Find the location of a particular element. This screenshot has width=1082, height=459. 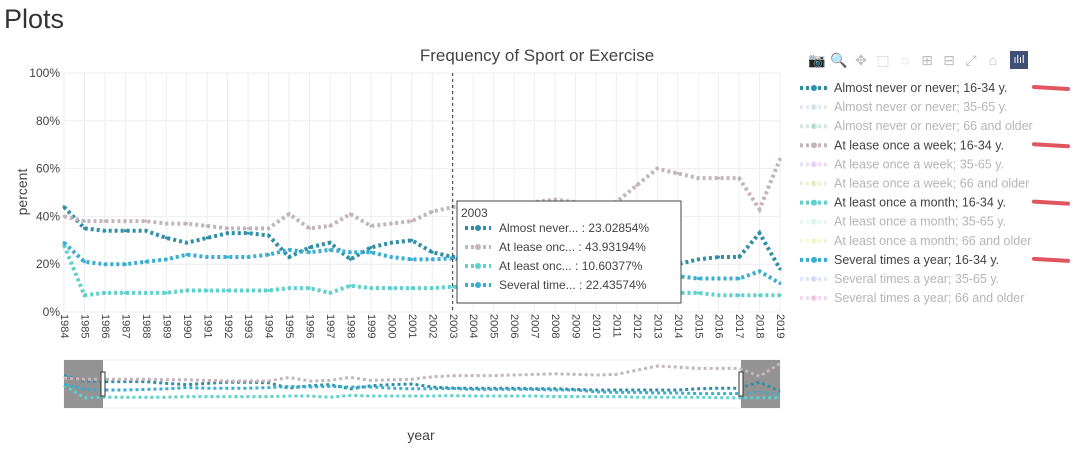

legend-item: At lease once a week; 35-65 y. is located at coordinates (919, 164).